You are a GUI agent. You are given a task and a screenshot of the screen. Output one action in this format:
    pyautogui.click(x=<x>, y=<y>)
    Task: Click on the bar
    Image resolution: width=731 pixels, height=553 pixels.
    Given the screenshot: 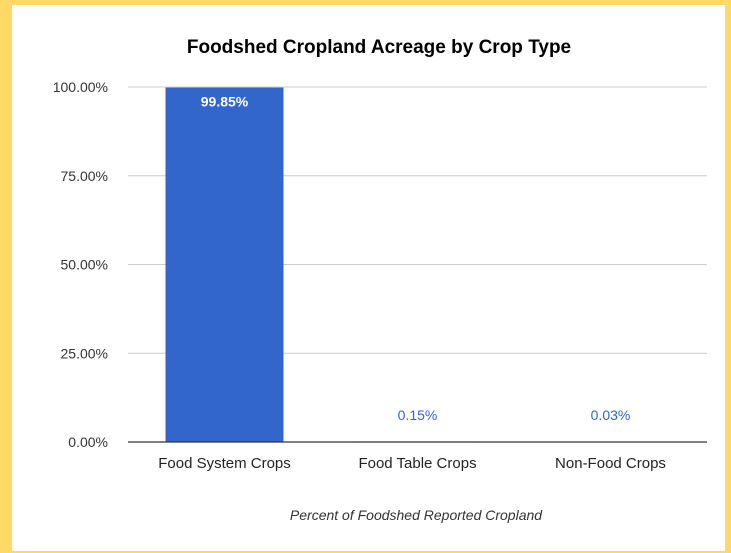 What is the action you would take?
    pyautogui.click(x=224, y=264)
    